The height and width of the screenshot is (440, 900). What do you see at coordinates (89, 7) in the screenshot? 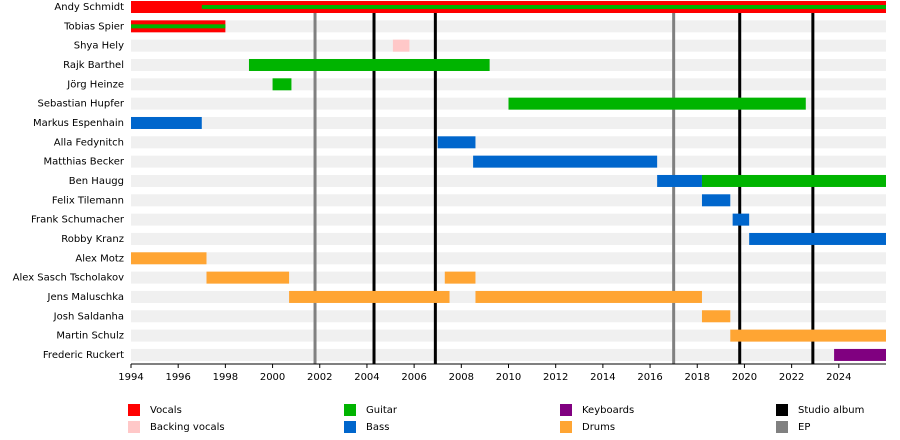
I see `member-name: Andy Schmidt` at bounding box center [89, 7].